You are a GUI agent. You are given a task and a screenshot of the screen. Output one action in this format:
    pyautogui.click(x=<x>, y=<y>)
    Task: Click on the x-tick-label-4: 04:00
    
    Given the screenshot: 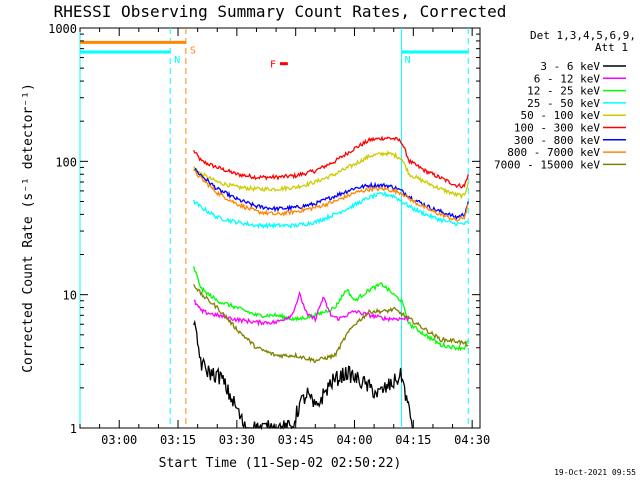 What is the action you would take?
    pyautogui.click(x=354, y=440)
    